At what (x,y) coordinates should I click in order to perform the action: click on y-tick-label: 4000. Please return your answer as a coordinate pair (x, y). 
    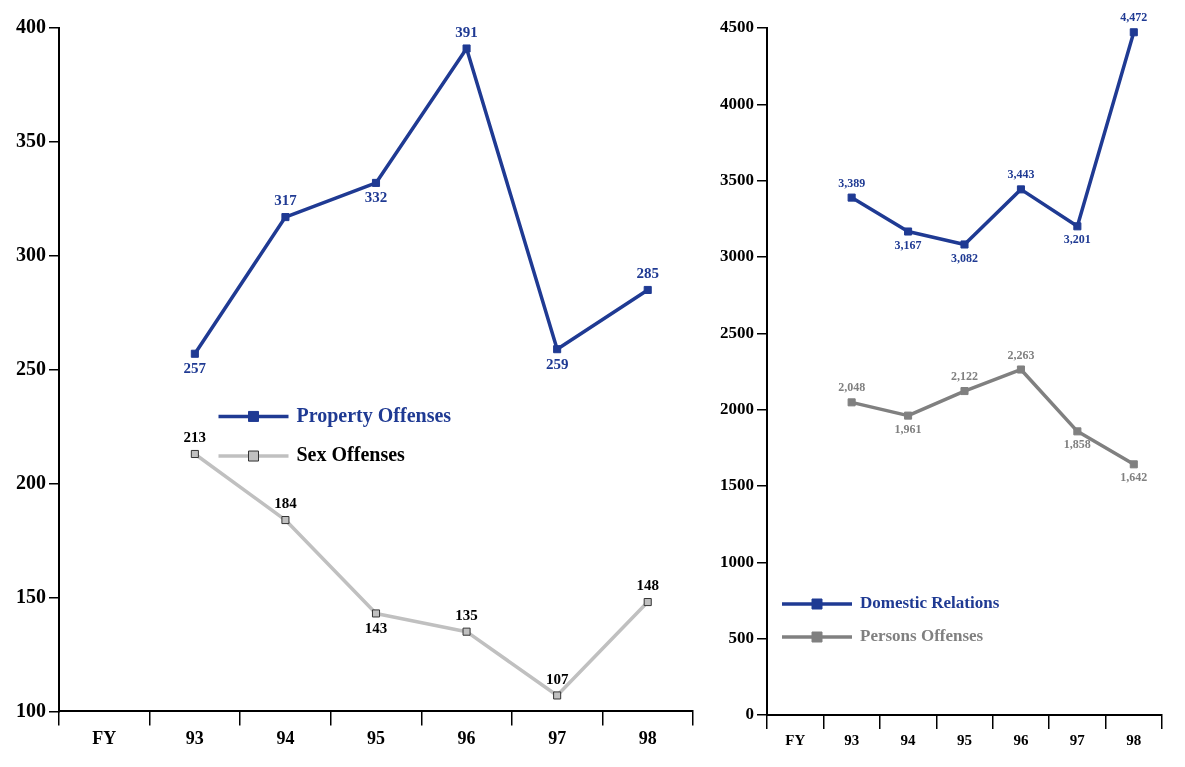
    Looking at the image, I should click on (737, 103).